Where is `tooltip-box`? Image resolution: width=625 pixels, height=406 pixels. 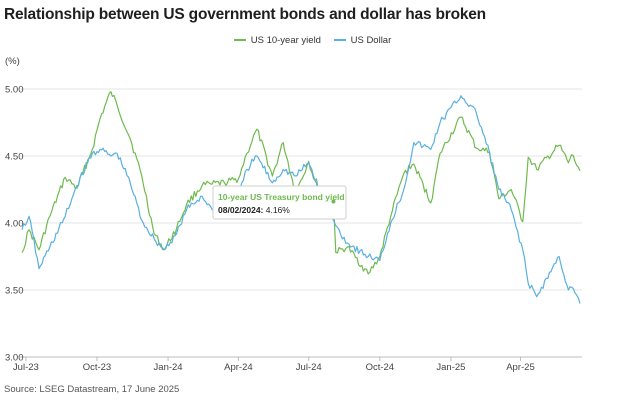 tooltip-box is located at coordinates (279, 202).